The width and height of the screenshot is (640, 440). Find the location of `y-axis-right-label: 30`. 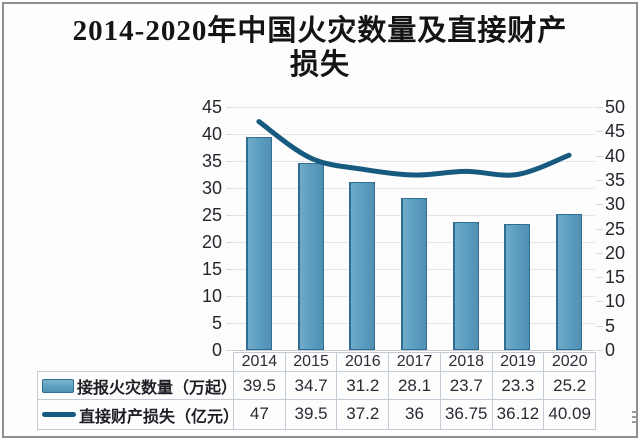

y-axis-right-label: 30 is located at coordinates (615, 204).